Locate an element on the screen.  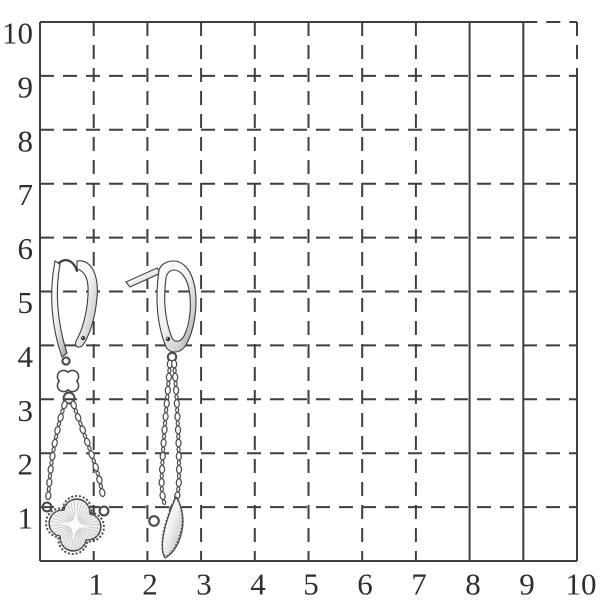
hook-body-loop is located at coordinates (176, 306).